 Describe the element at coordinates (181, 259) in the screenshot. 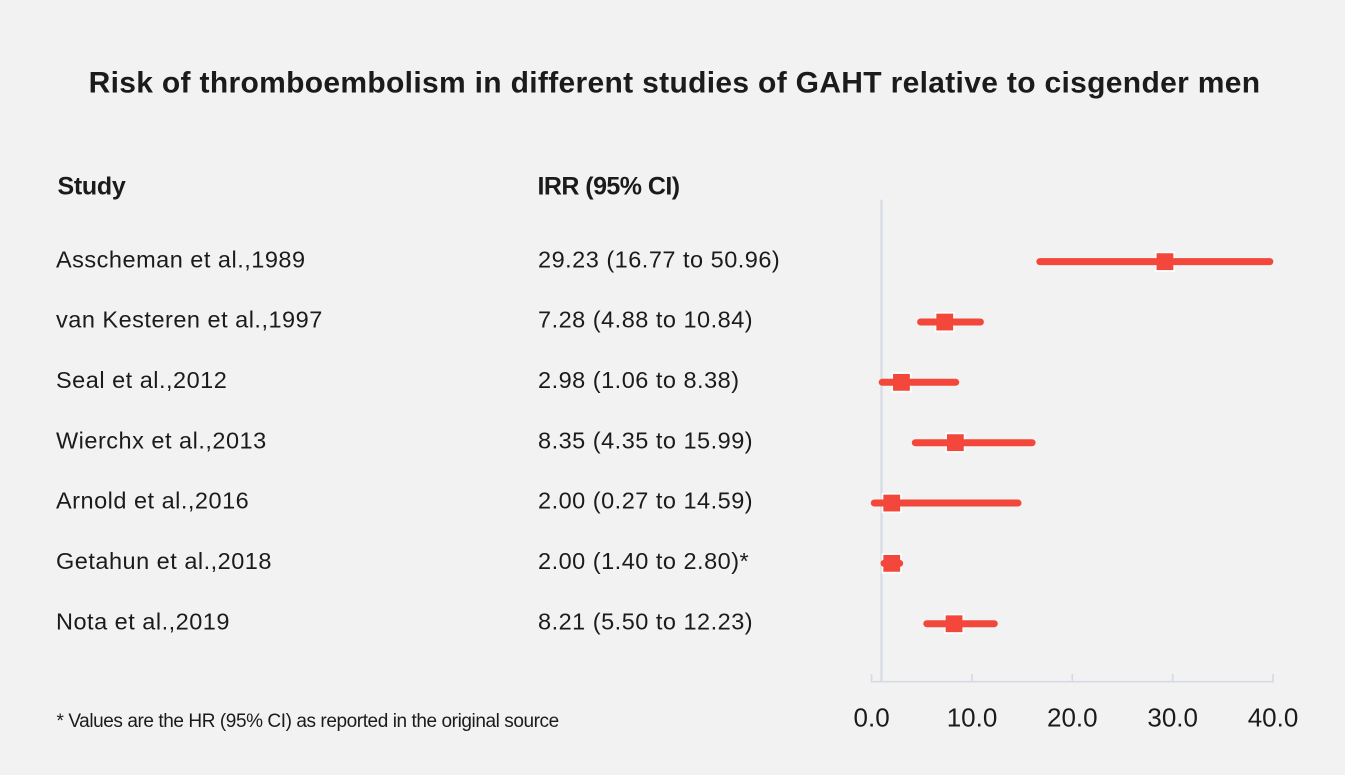

I see `svg-text: Asscheman et al.,1989` at that location.